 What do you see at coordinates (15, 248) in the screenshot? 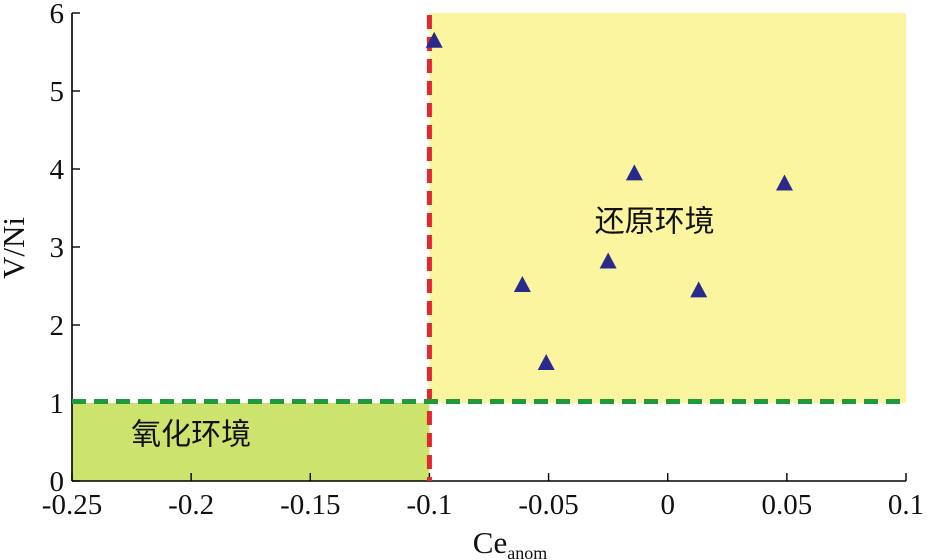
I see `y-axis-label: V/Ni` at bounding box center [15, 248].